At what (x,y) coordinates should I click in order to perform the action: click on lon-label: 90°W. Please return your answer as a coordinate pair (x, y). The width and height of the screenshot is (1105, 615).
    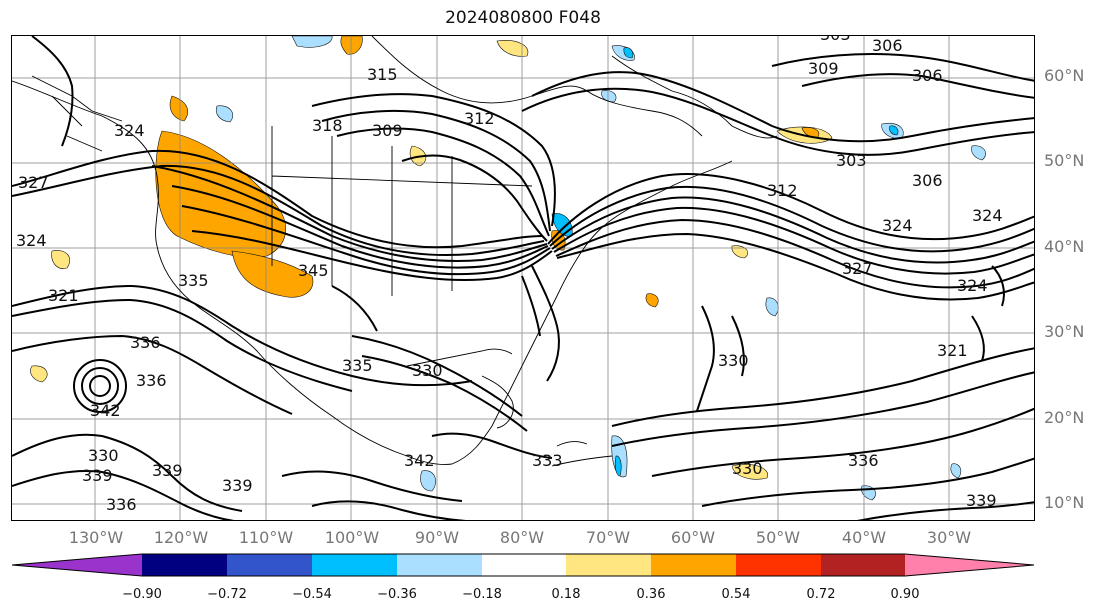
    Looking at the image, I should click on (437, 537).